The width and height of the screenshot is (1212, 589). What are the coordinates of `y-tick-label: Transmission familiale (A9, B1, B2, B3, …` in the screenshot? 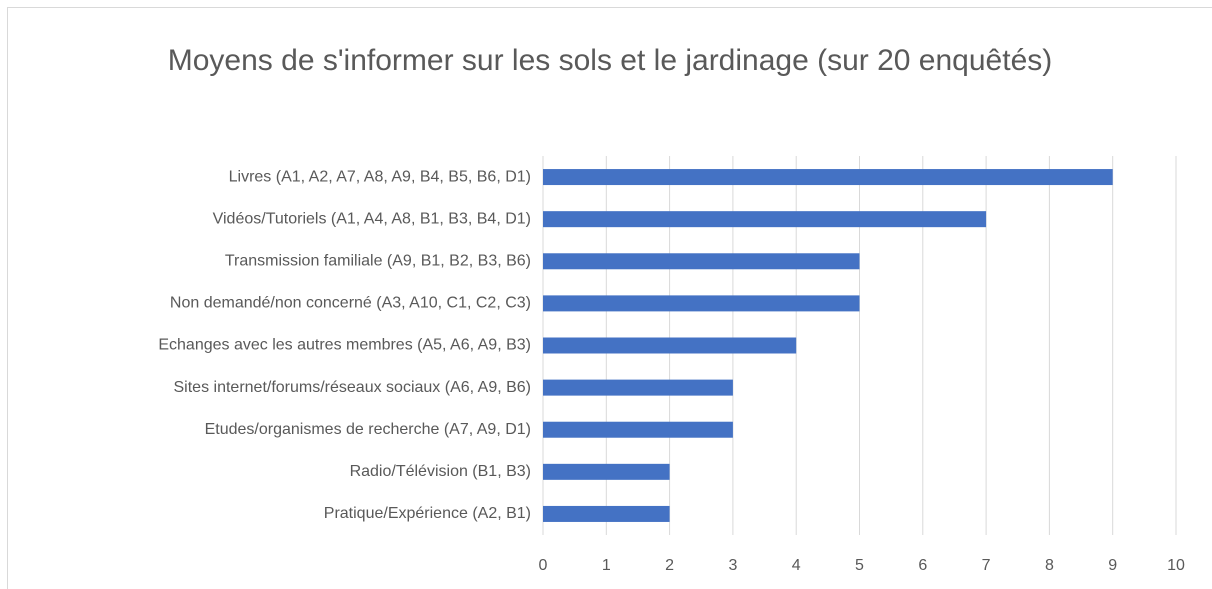 It's located at (378, 260).